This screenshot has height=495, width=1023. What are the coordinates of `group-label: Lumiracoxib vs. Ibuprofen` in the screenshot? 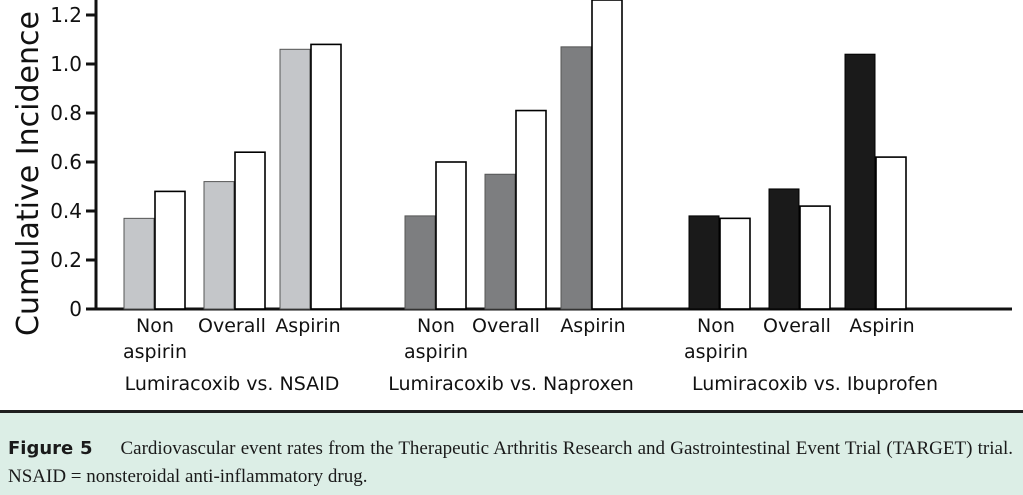 It's located at (815, 384).